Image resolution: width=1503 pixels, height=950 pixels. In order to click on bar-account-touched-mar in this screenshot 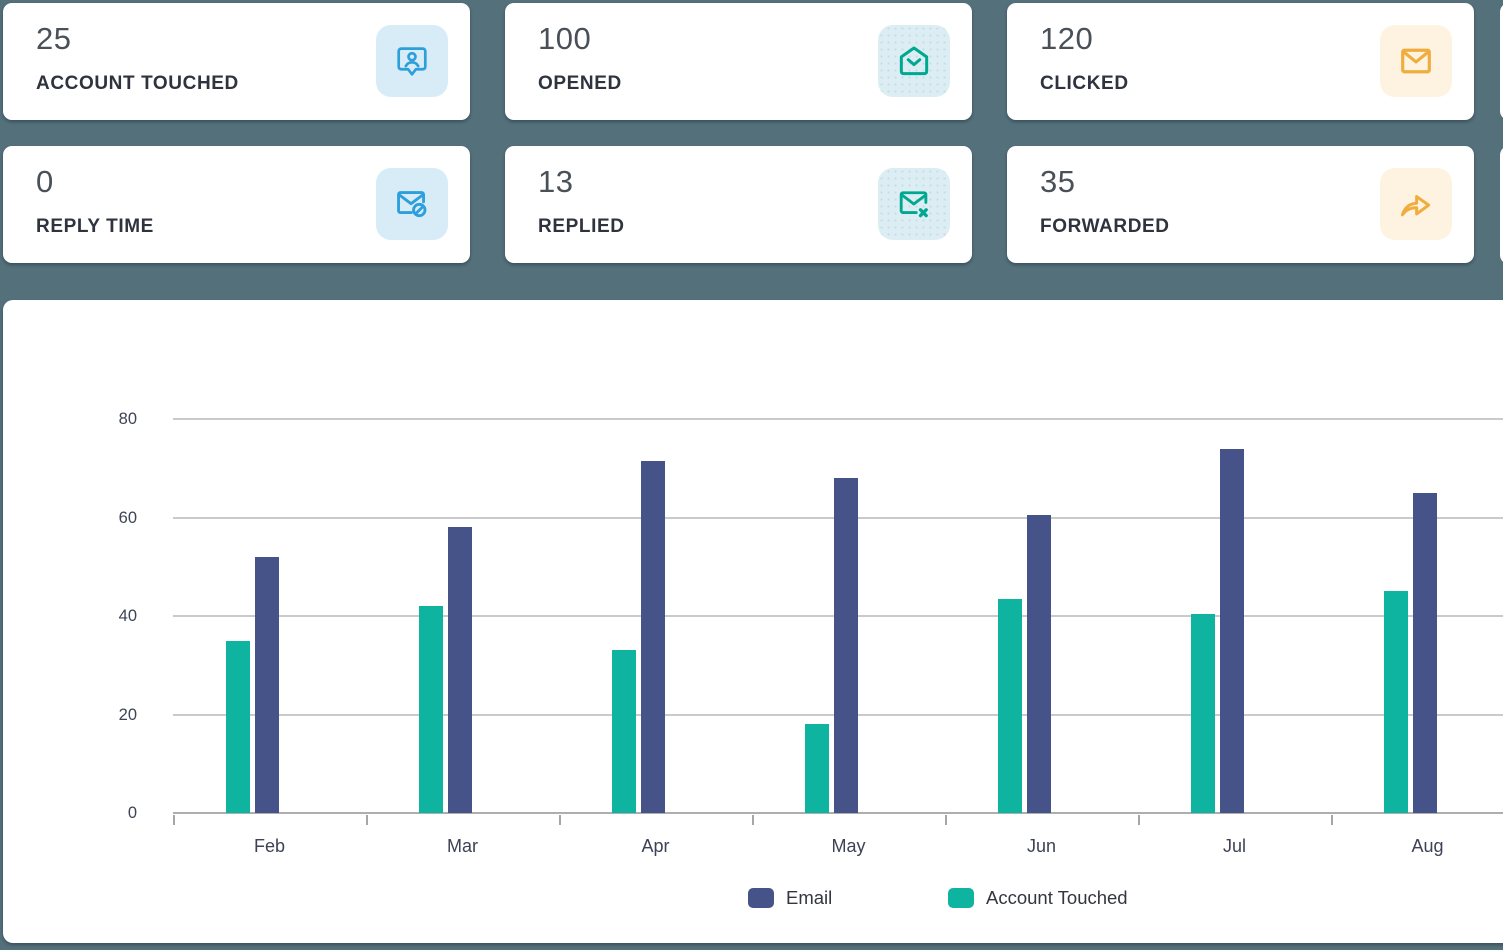, I will do `click(431, 709)`.